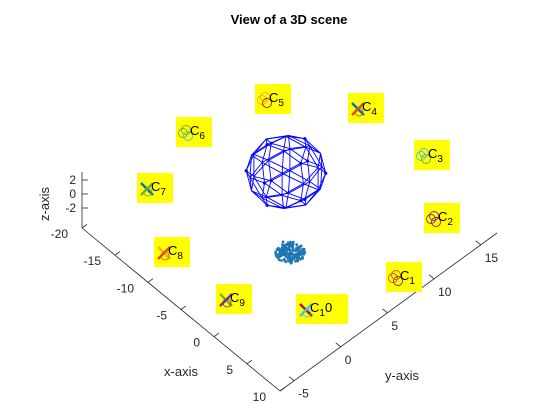  What do you see at coordinates (202, 136) in the screenshot?
I see `camera-label-index: 6` at bounding box center [202, 136].